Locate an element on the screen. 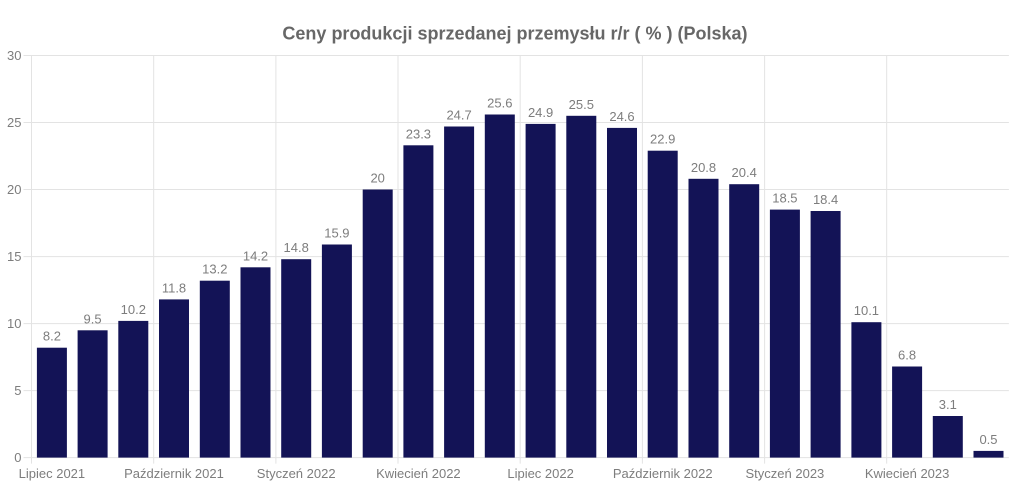 The image size is (1024, 485). svg-text: 3.1 is located at coordinates (948, 404).